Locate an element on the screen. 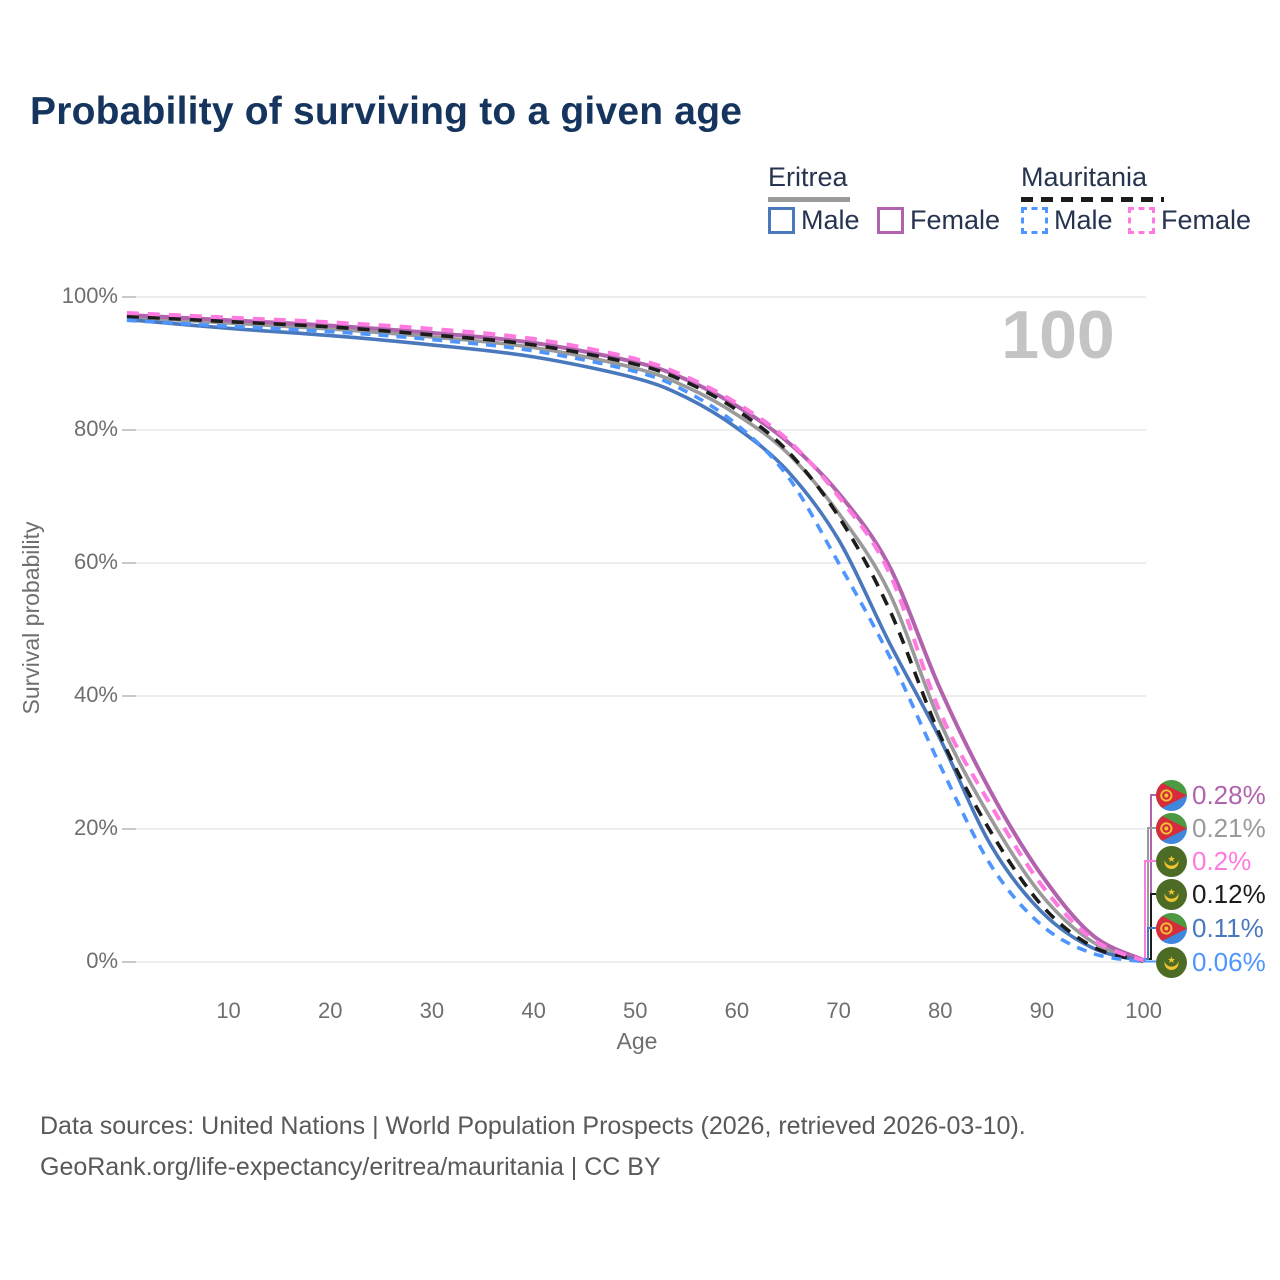  endpoint-value: 0.2% is located at coordinates (1222, 860).